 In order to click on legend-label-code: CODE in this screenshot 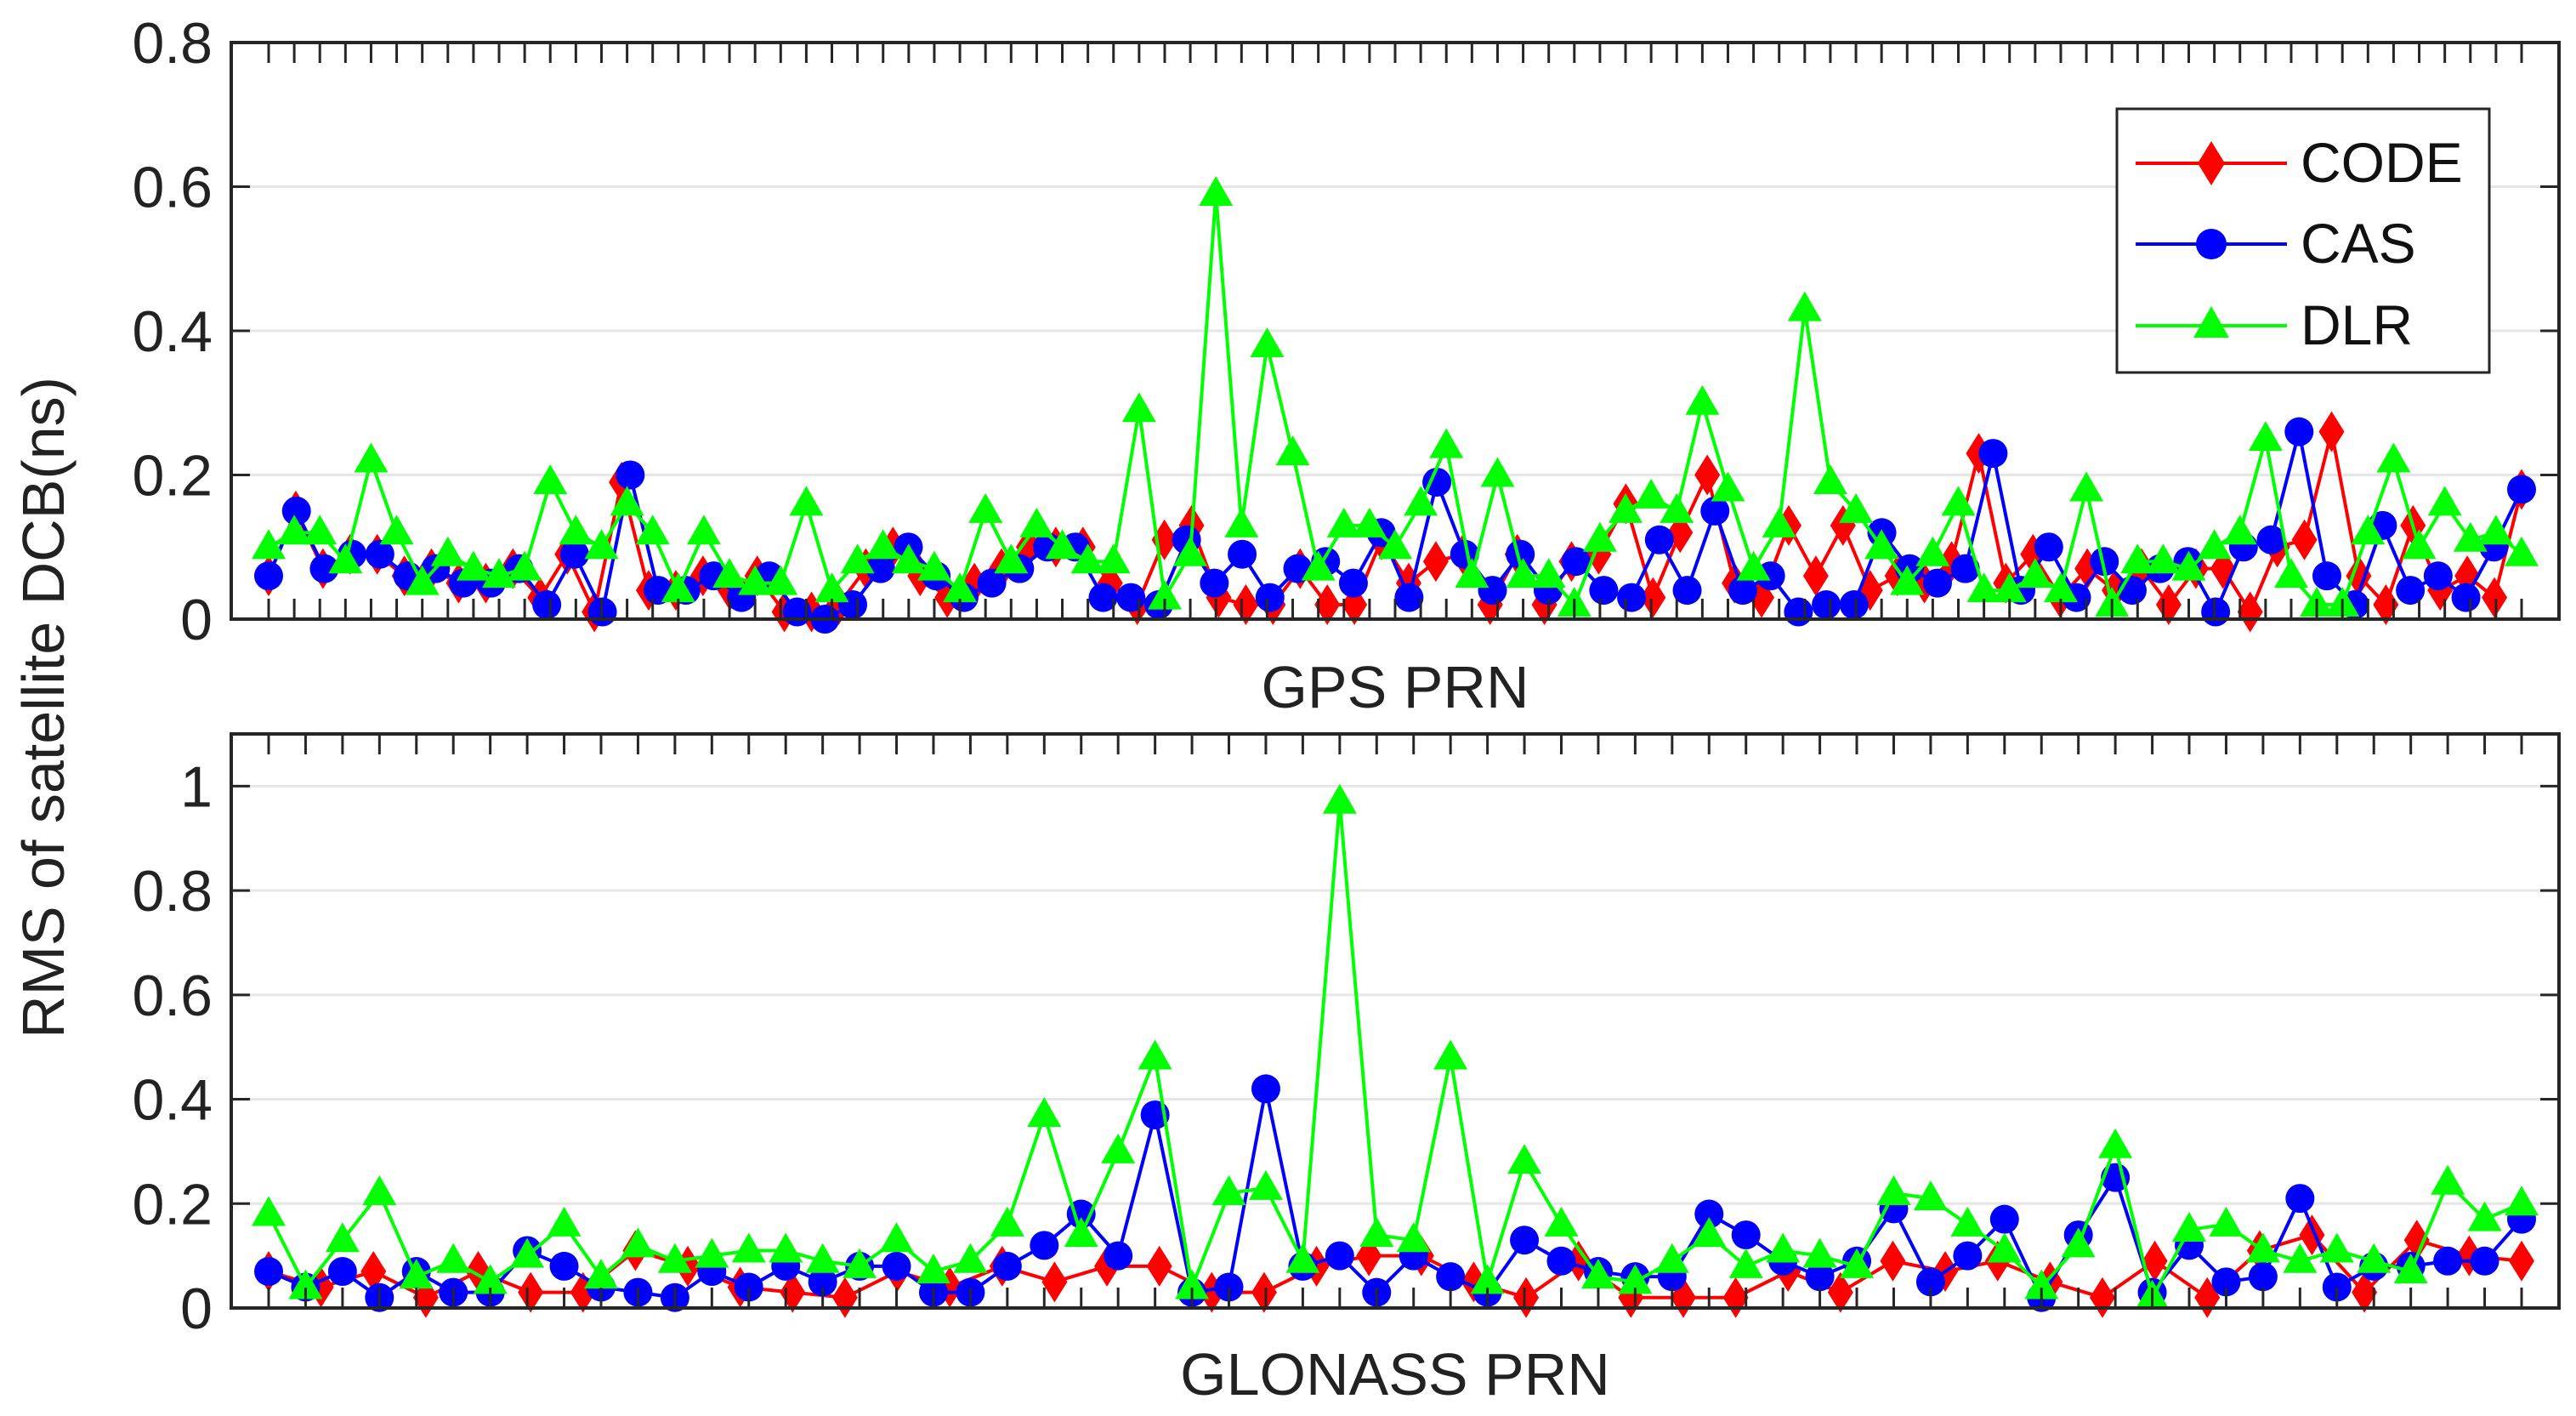, I will do `click(2382, 162)`.